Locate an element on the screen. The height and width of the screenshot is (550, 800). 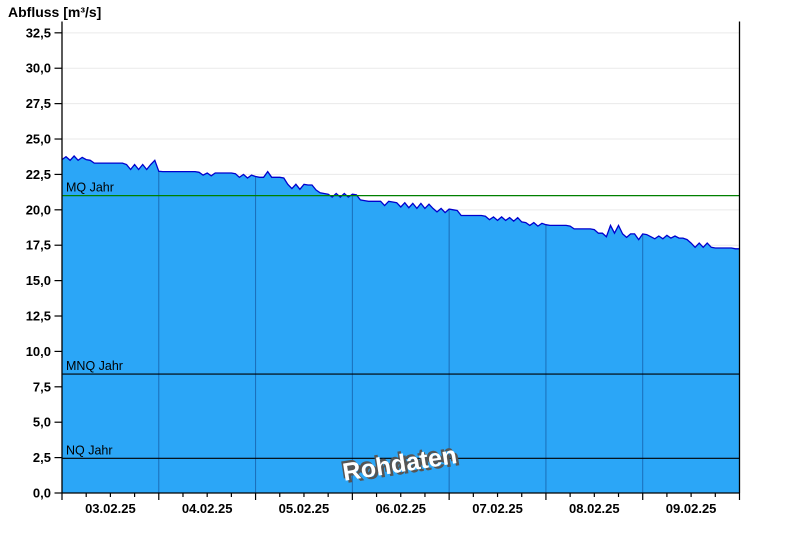
reference-label-nq: NQ Jahr is located at coordinates (89, 450).